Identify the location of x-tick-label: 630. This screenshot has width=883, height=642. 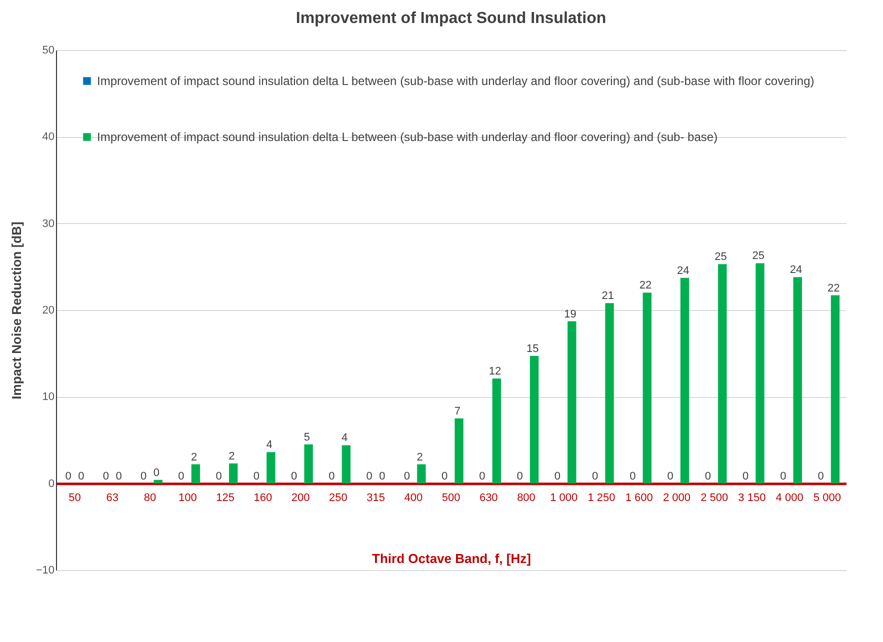
(488, 498).